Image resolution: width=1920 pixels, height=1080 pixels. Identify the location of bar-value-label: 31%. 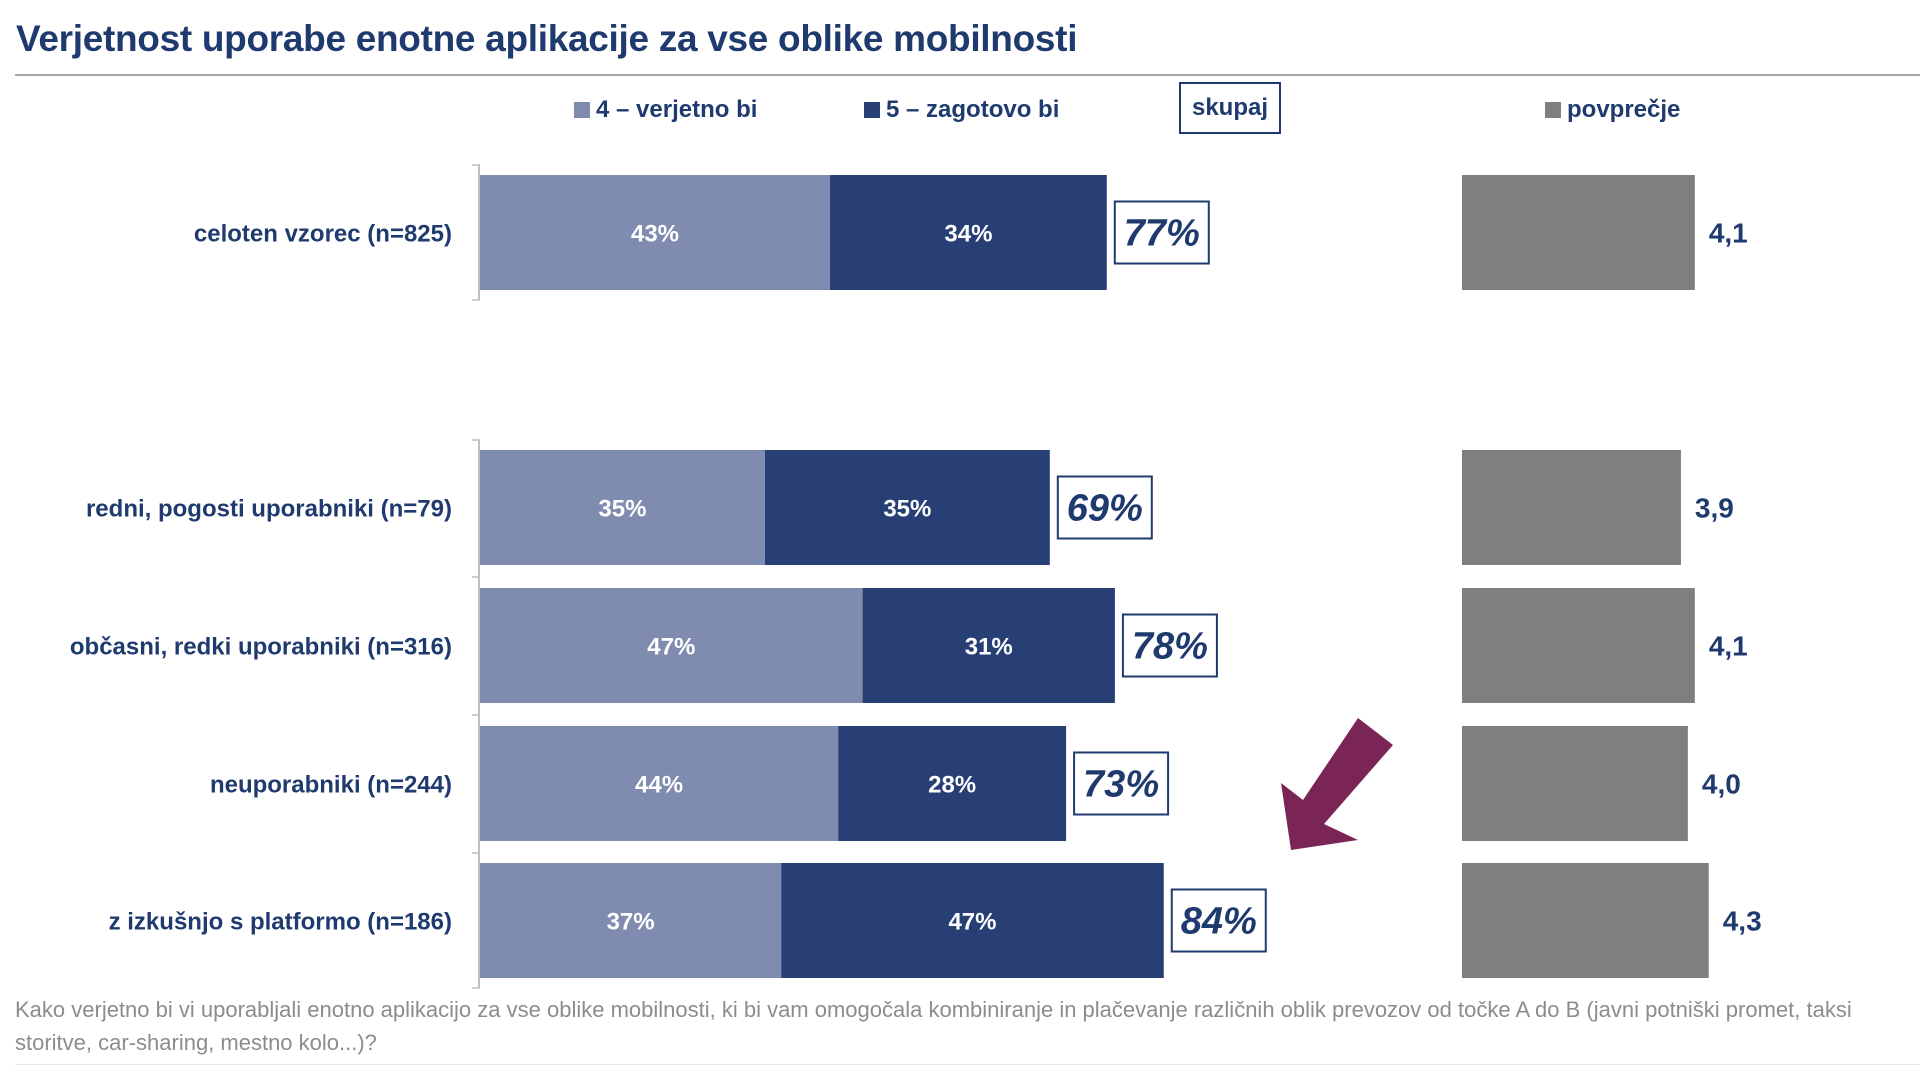
(989, 647).